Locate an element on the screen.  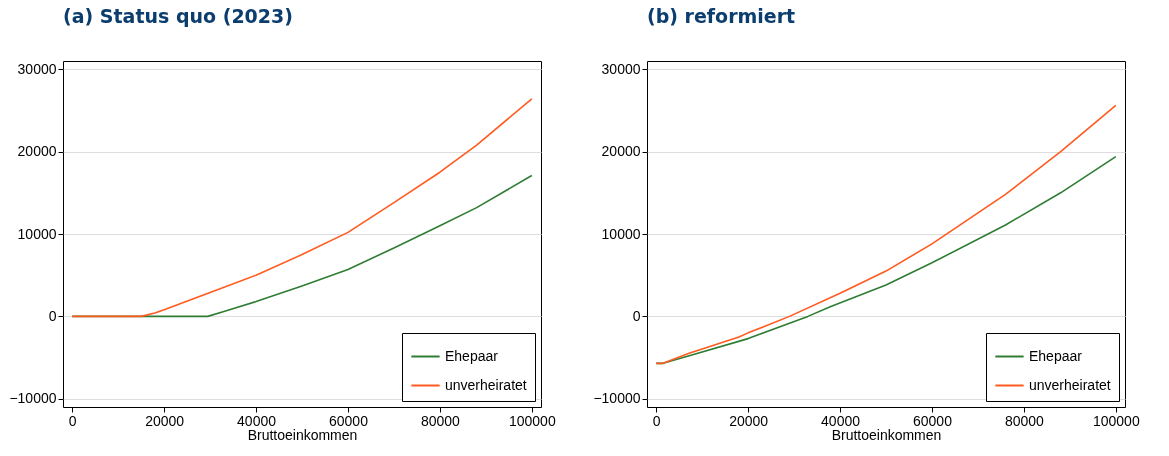
chart-title: (b) reformiert is located at coordinates (721, 16).